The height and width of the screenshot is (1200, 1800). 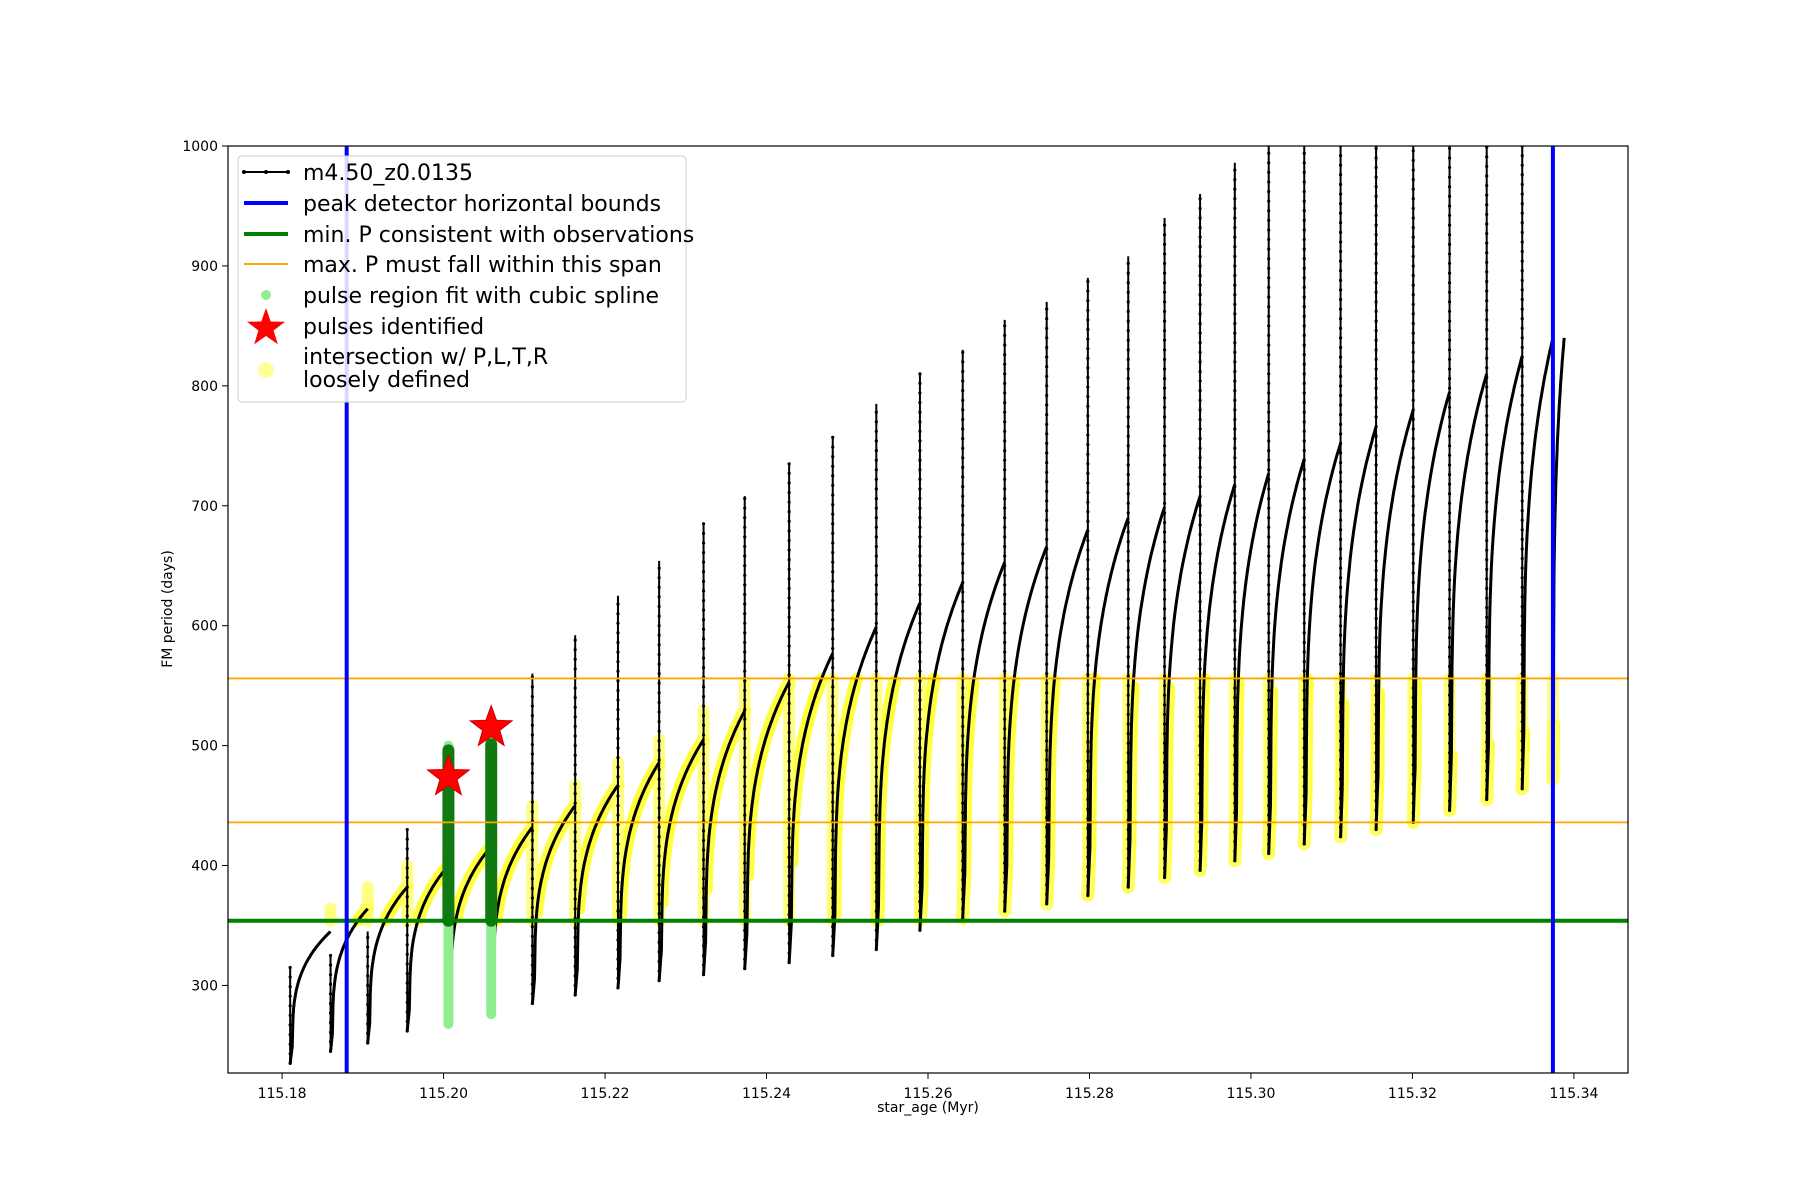 I want to click on legend-label: max. P must fall within this span, so click(x=482, y=265).